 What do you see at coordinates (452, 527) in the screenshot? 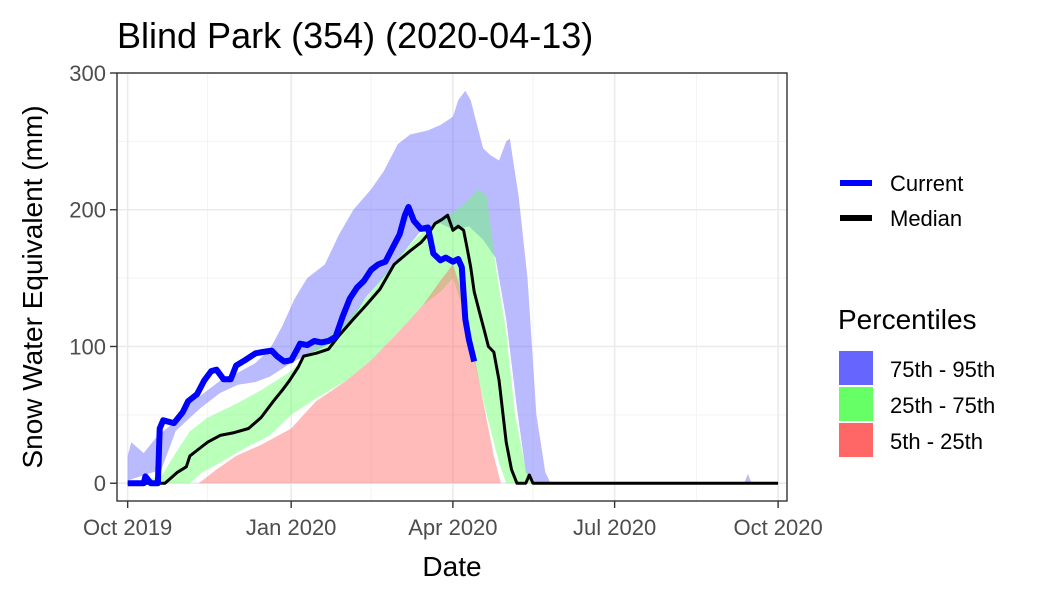
I see `x-tick-label: Apr 2020` at bounding box center [452, 527].